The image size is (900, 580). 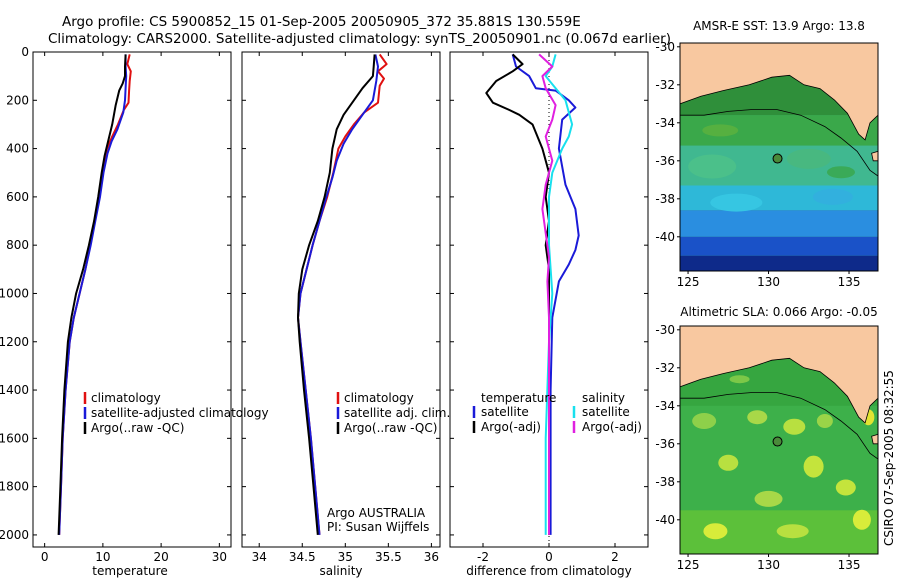 What do you see at coordinates (219, 557) in the screenshot?
I see `x-tick-label: 30` at bounding box center [219, 557].